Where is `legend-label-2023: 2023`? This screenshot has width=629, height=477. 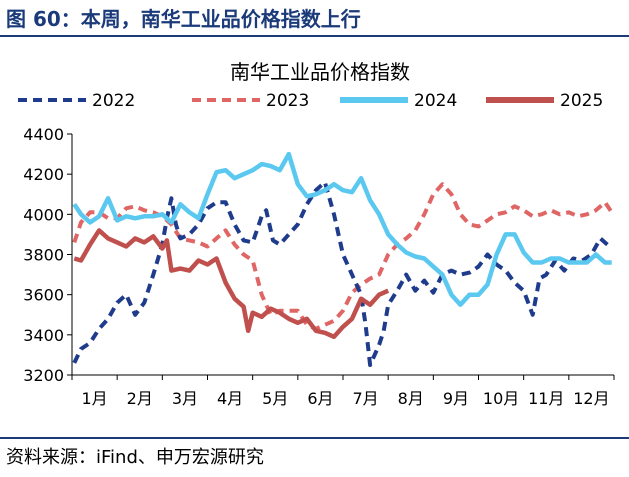
legend-label-2023: 2023 is located at coordinates (287, 101).